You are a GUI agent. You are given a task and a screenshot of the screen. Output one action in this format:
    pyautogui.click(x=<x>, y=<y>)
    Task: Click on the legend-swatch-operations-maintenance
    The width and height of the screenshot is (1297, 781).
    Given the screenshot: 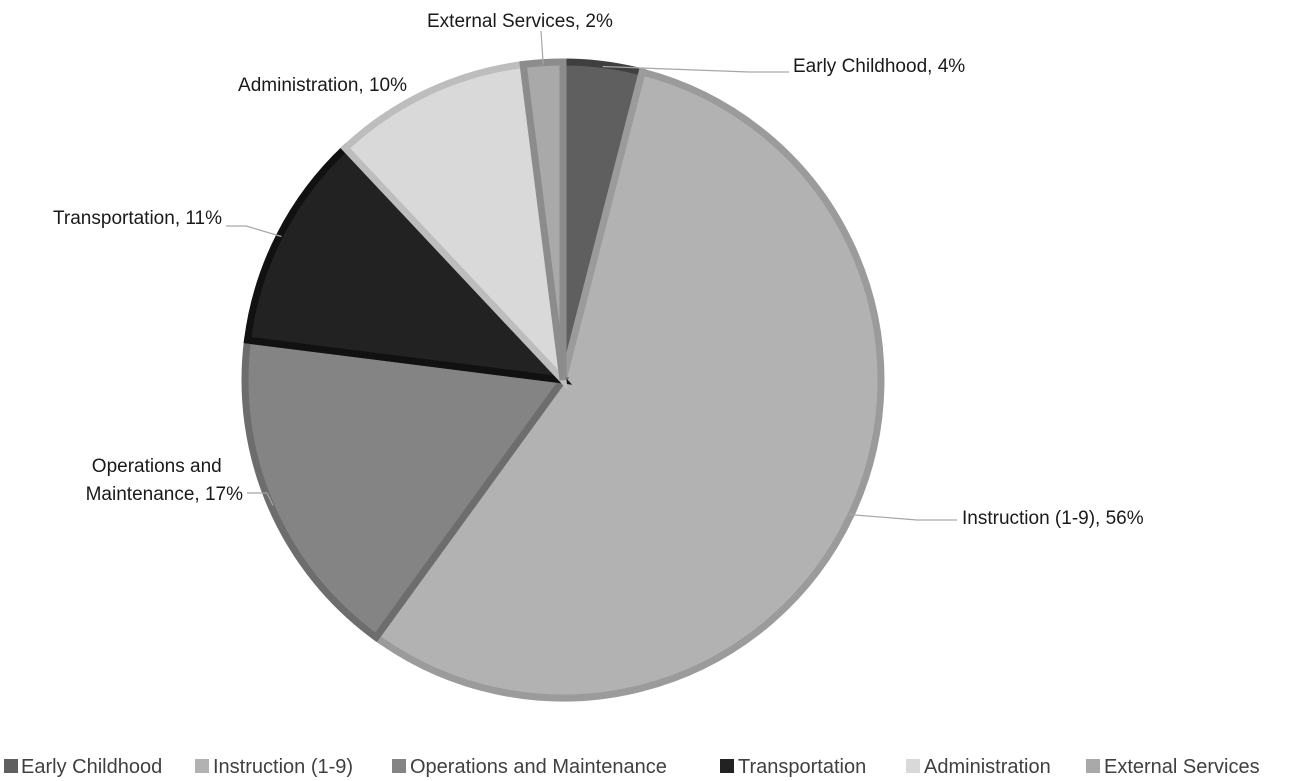 What is the action you would take?
    pyautogui.click(x=399, y=766)
    